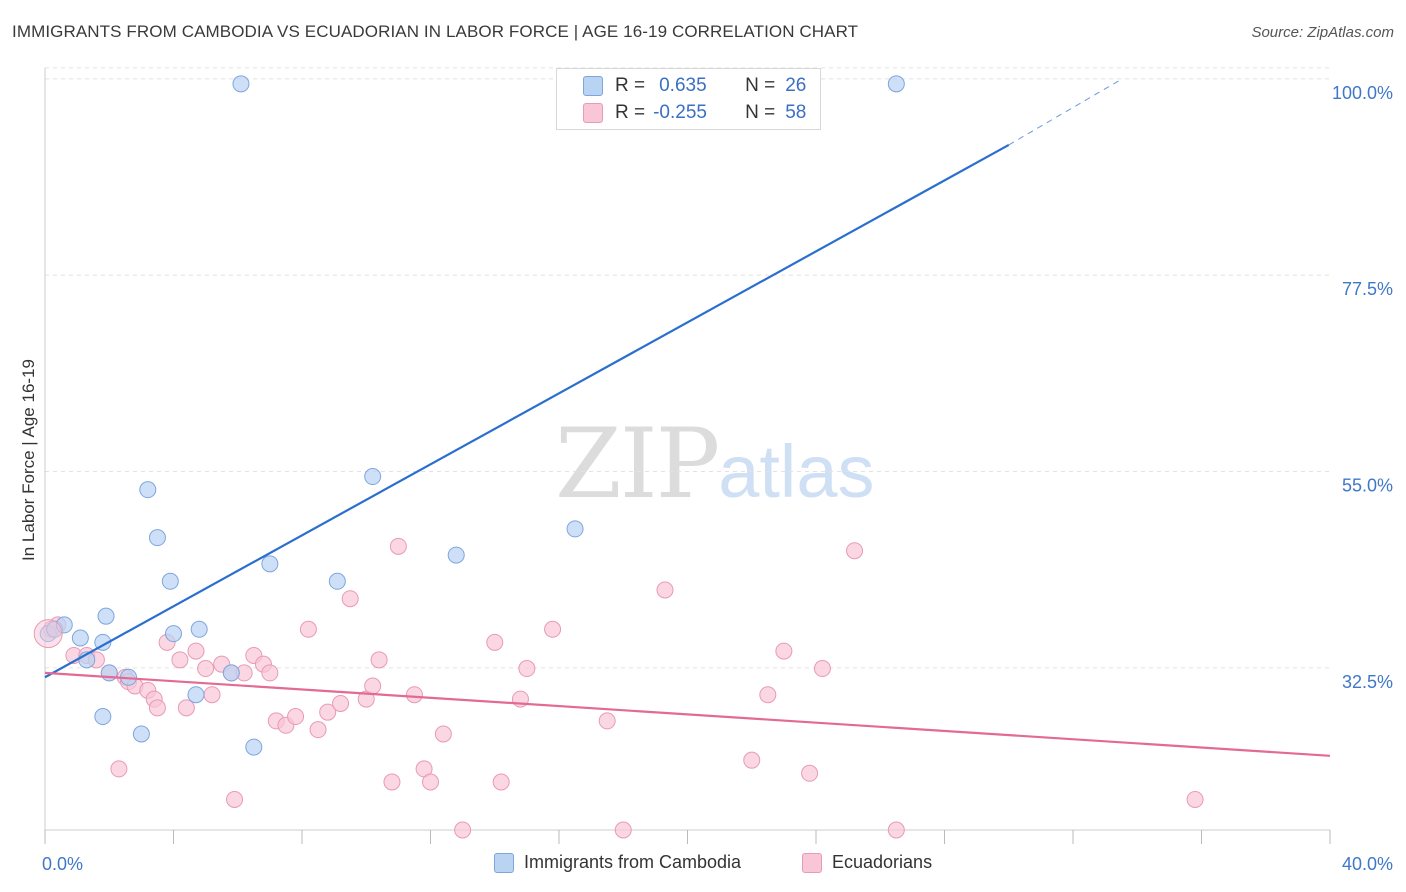  Describe the element at coordinates (796, 85) in the screenshot. I see `cambodia-n-value: 26` at that location.